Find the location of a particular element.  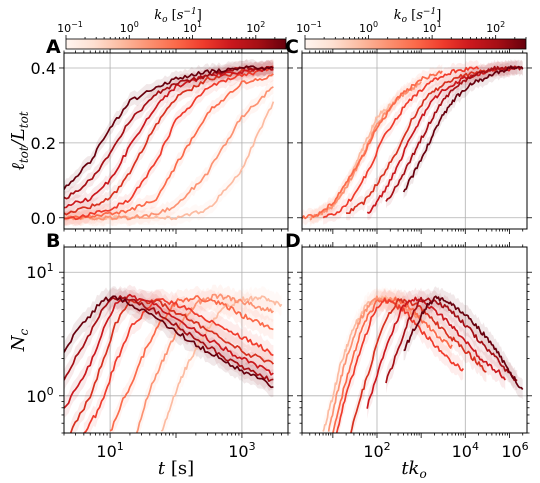

panel-letter: A is located at coordinates (53, 47).